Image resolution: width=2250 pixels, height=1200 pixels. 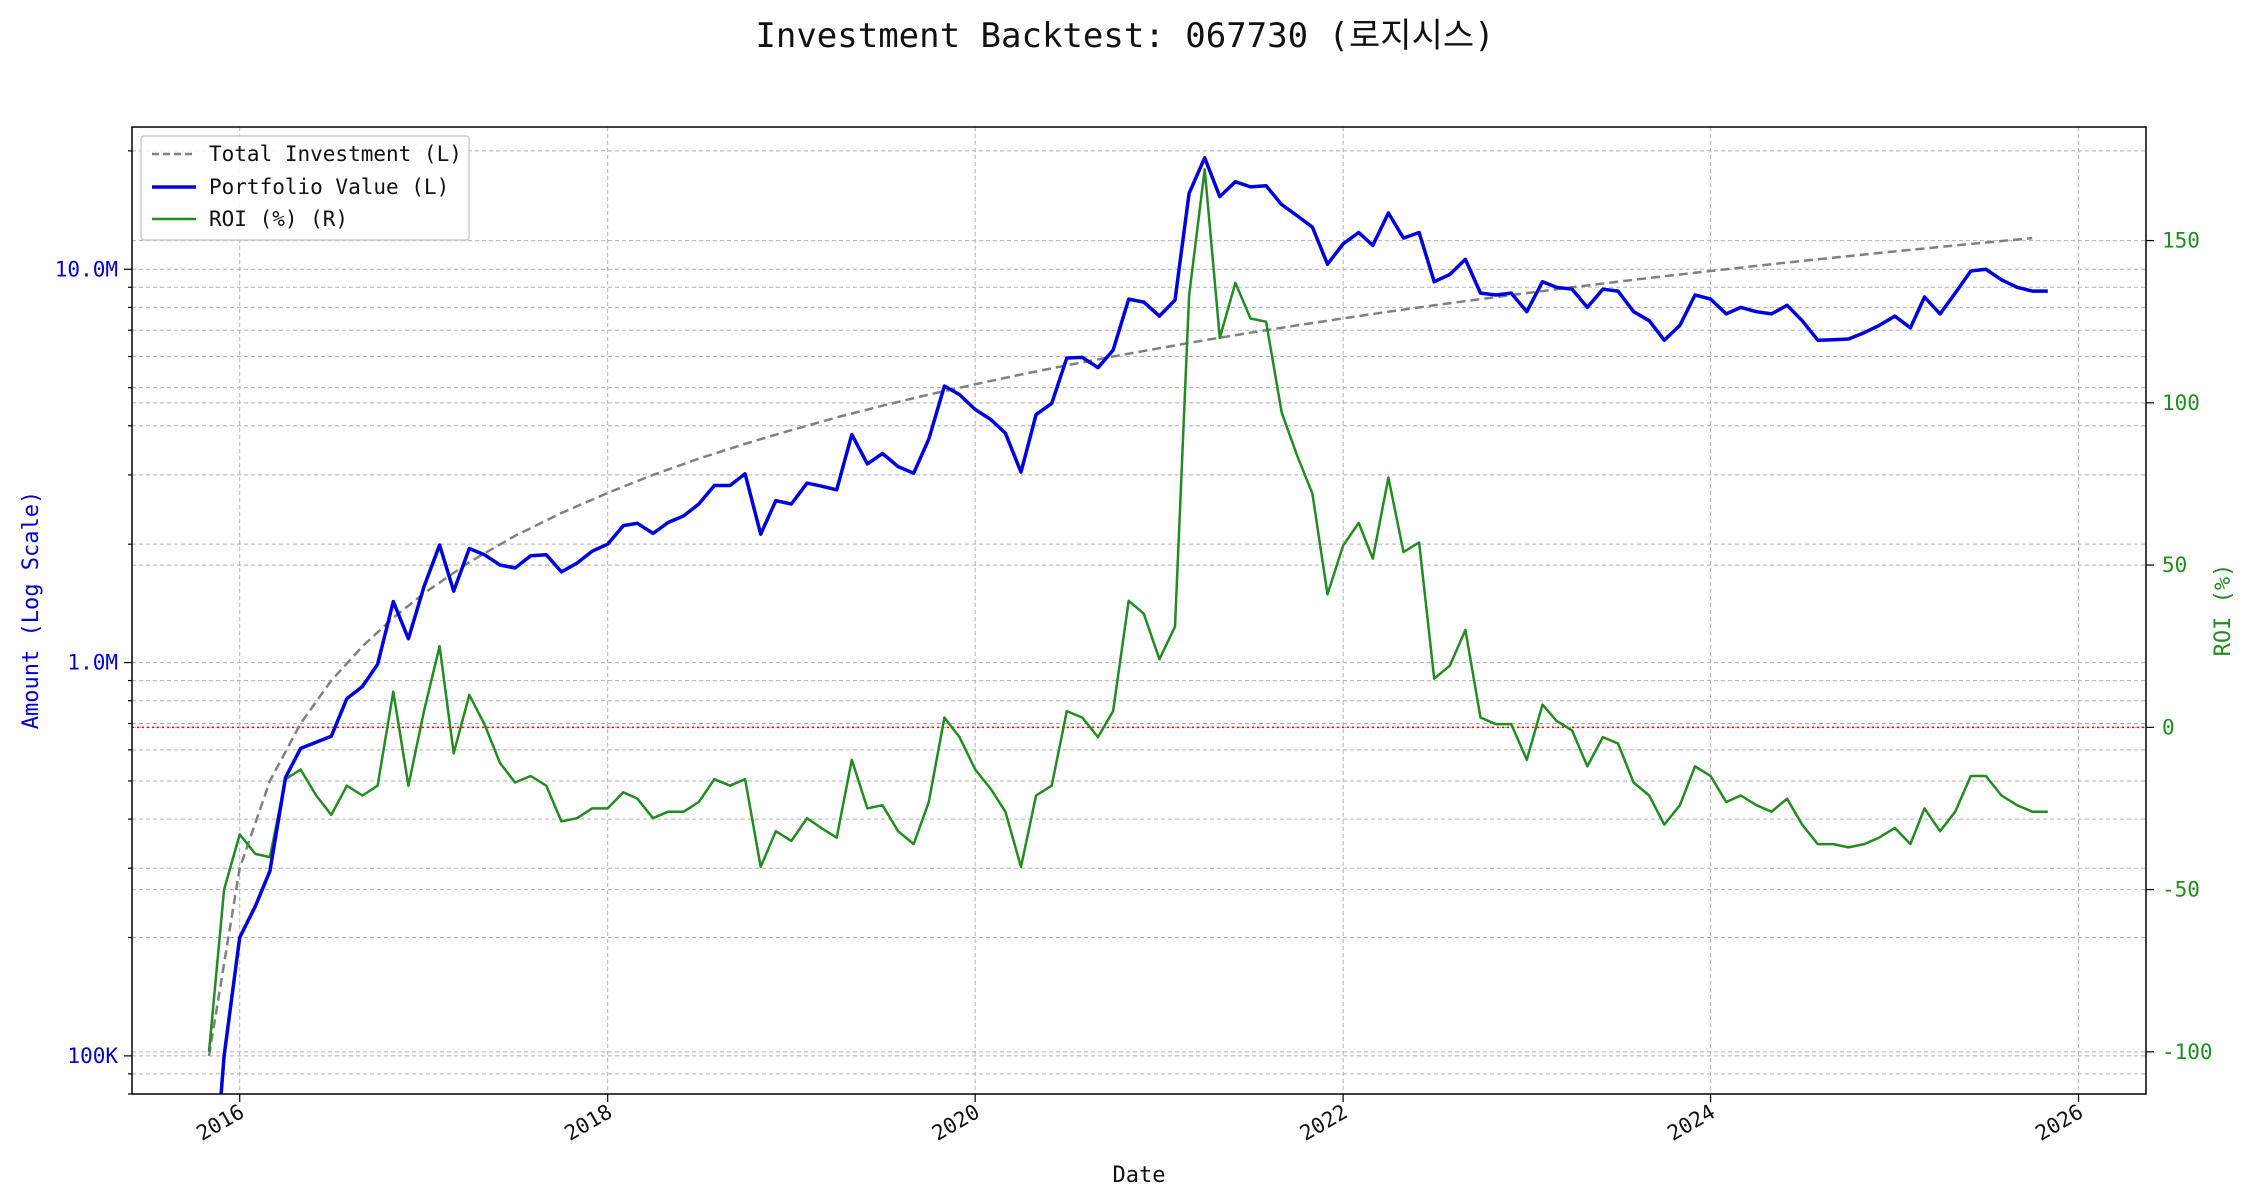 What do you see at coordinates (2181, 890) in the screenshot?
I see `right-tick-label: -50` at bounding box center [2181, 890].